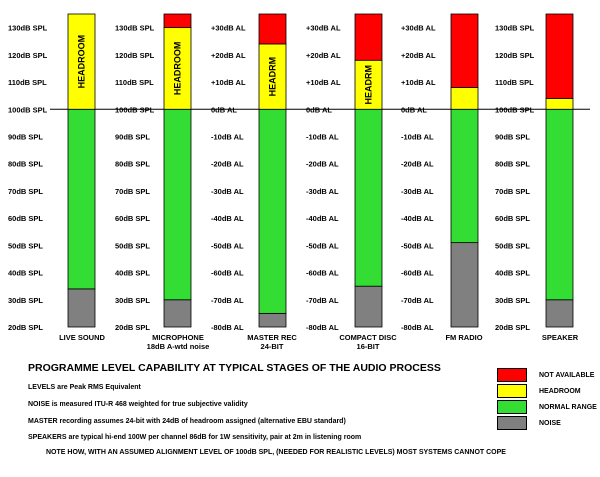  I want to click on band-compact-disc-headroom, so click(368, 84).